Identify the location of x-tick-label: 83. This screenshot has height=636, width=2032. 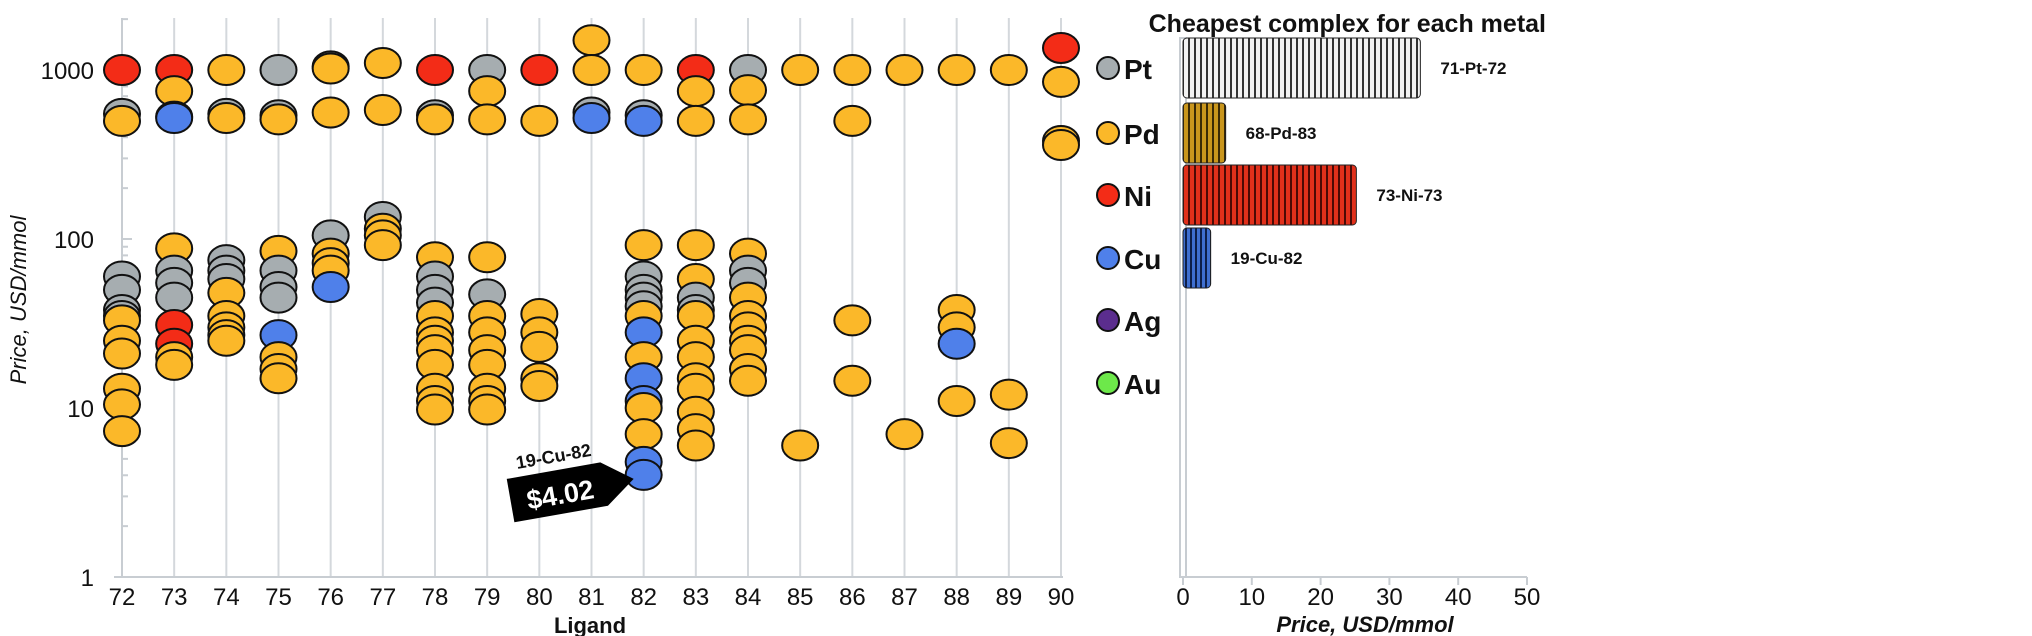
(695, 597).